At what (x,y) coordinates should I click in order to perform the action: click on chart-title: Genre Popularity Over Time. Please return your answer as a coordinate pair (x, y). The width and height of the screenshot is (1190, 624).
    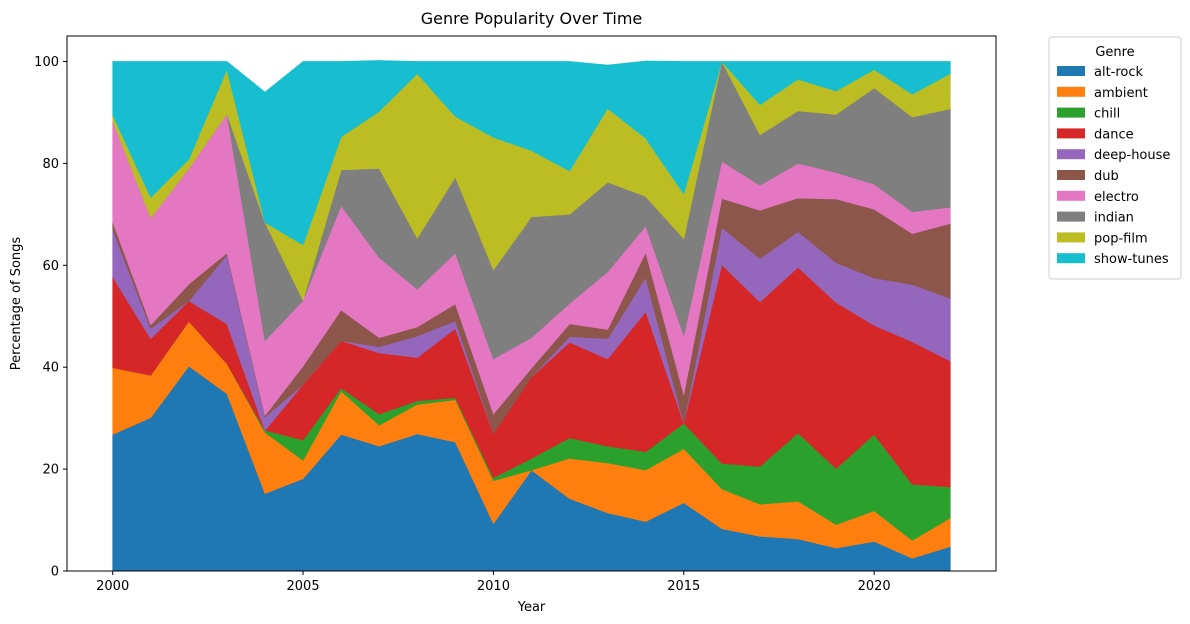
    Looking at the image, I should click on (532, 18).